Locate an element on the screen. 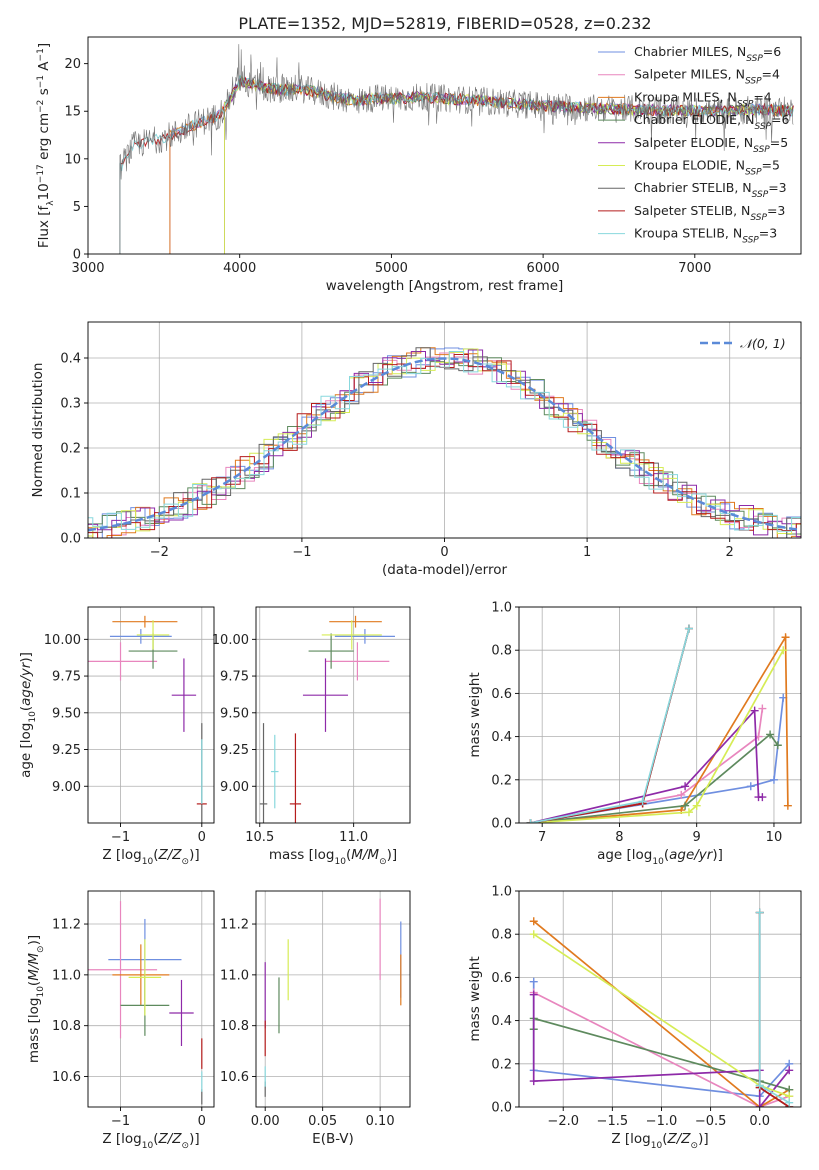  x-tick-label: 1 is located at coordinates (587, 552).